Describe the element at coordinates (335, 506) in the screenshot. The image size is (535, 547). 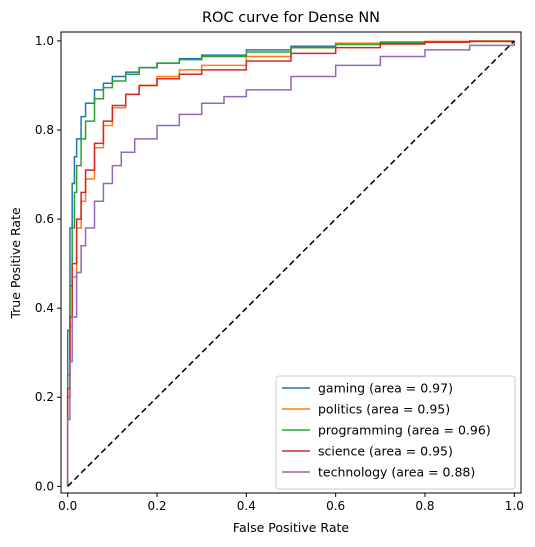
I see `x-tick-label-3: 0.6` at that location.